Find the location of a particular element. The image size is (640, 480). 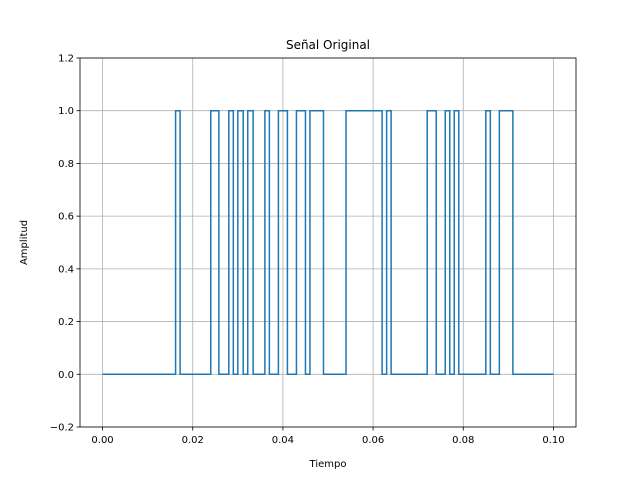

y-tick-label: 0.0 is located at coordinates (66, 375).